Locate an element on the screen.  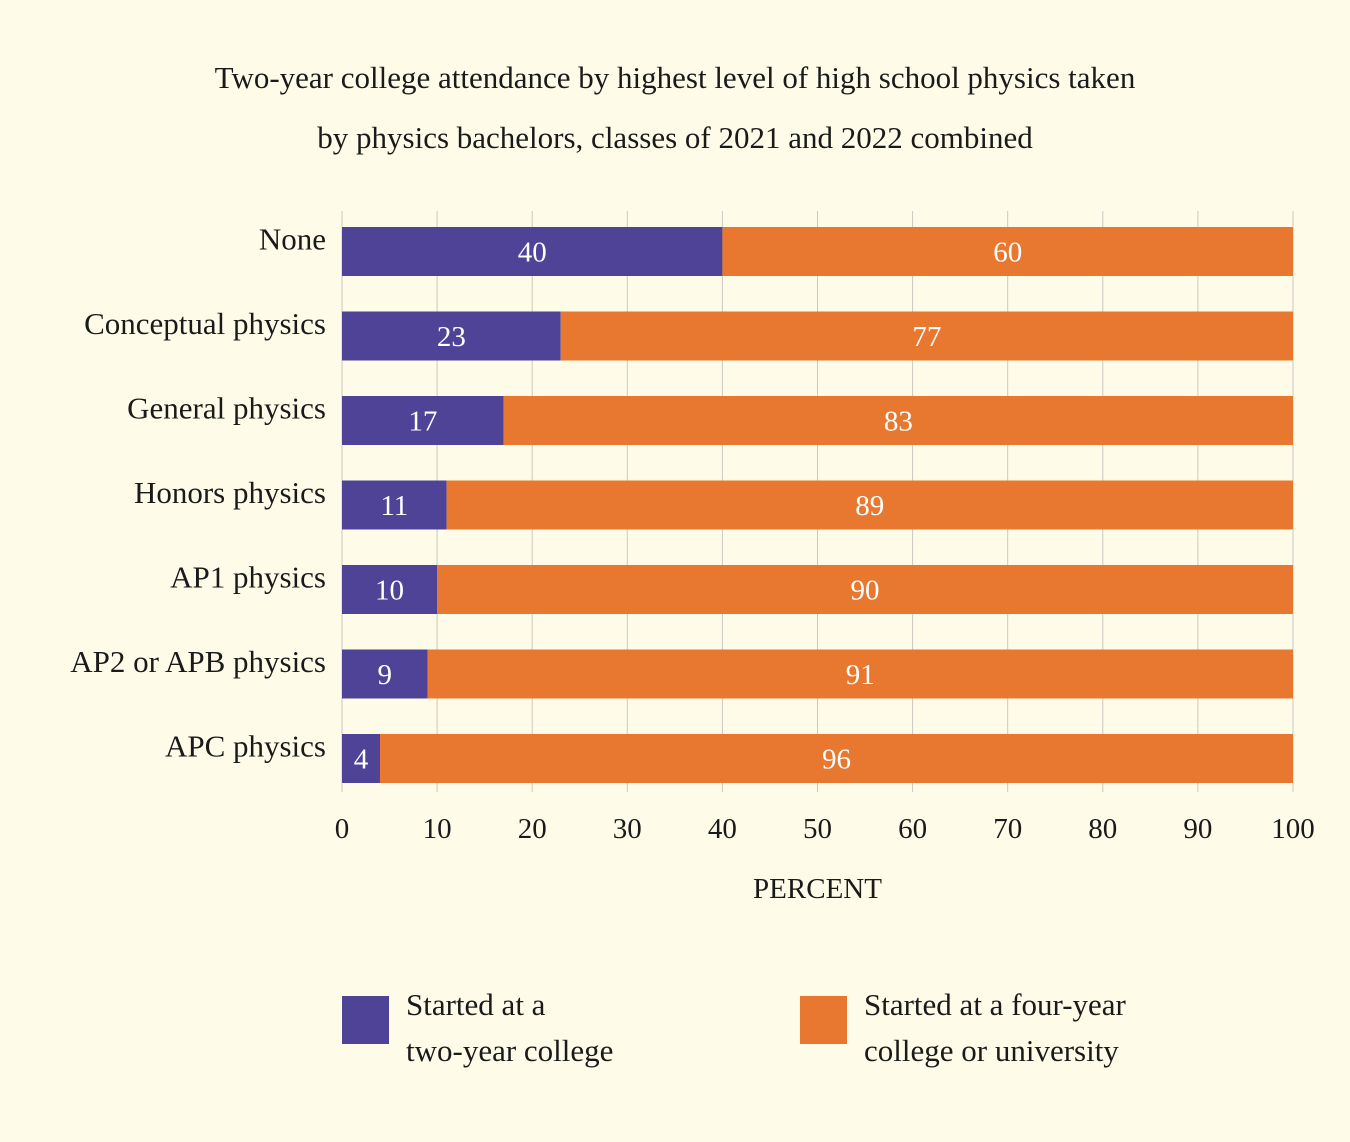
x-tick-label-70: 70 is located at coordinates (1007, 829).